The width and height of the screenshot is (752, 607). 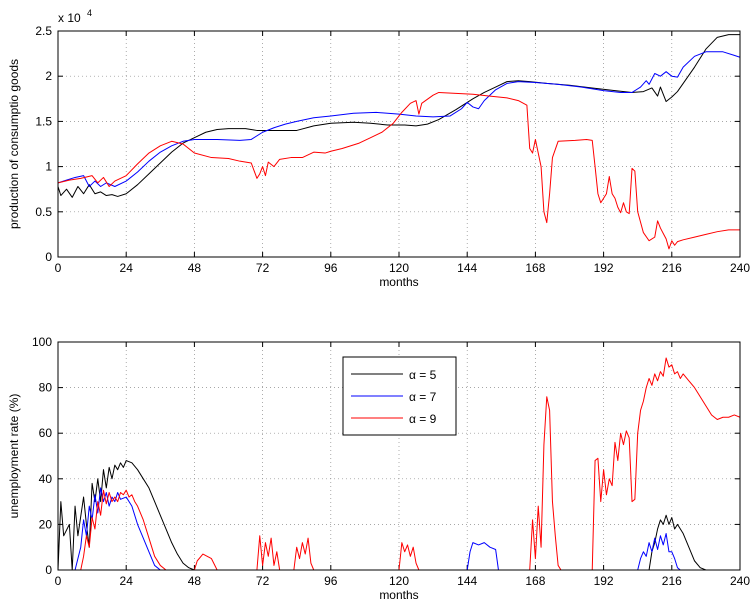 What do you see at coordinates (672, 581) in the screenshot?
I see `unemployment-x-tick-label: 216` at bounding box center [672, 581].